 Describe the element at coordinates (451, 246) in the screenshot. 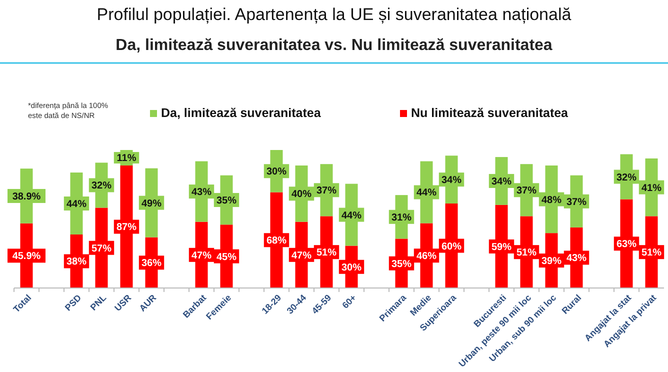

I see `data-label: 60%` at that location.